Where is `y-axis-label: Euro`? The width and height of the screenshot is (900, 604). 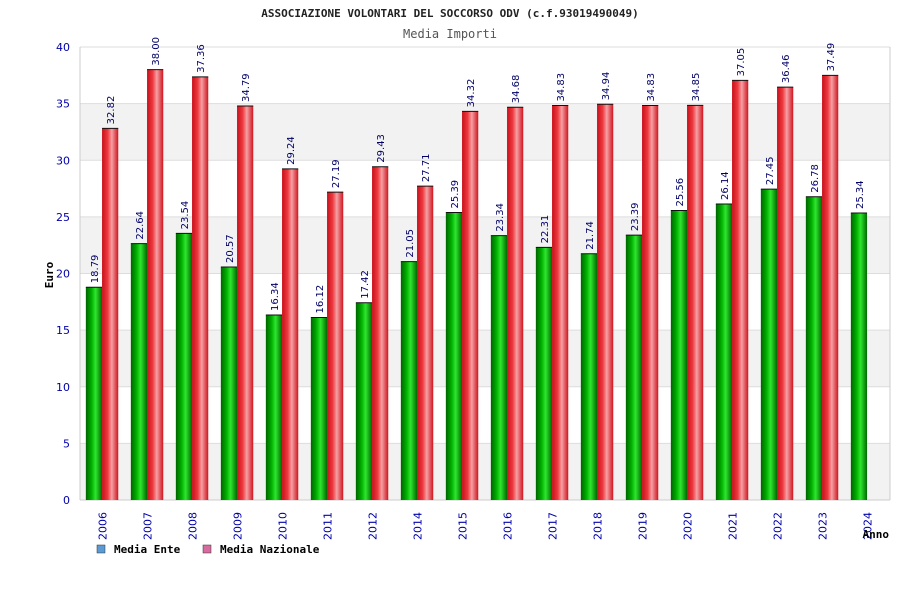
y-axis-label: Euro is located at coordinates (49, 274).